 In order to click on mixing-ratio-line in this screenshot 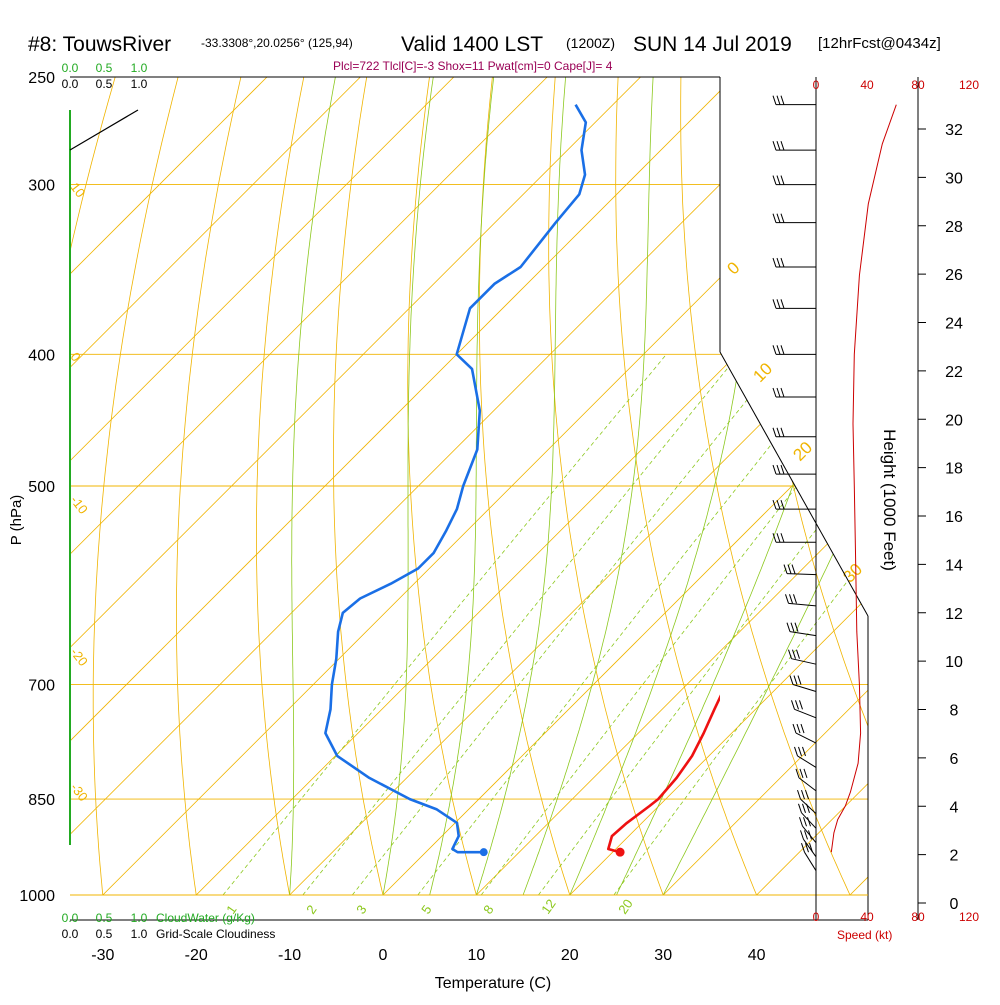, I will do `click(740, 624)`.